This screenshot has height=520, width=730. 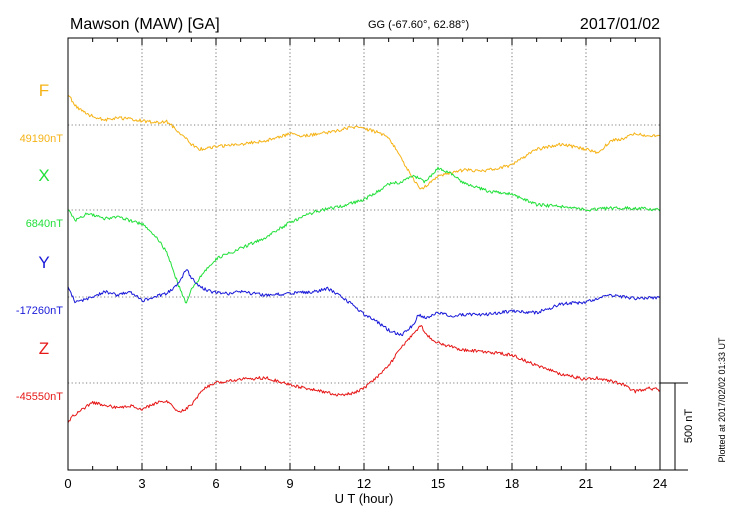 What do you see at coordinates (620, 24) in the screenshot?
I see `date-label: 2017/01/02` at bounding box center [620, 24].